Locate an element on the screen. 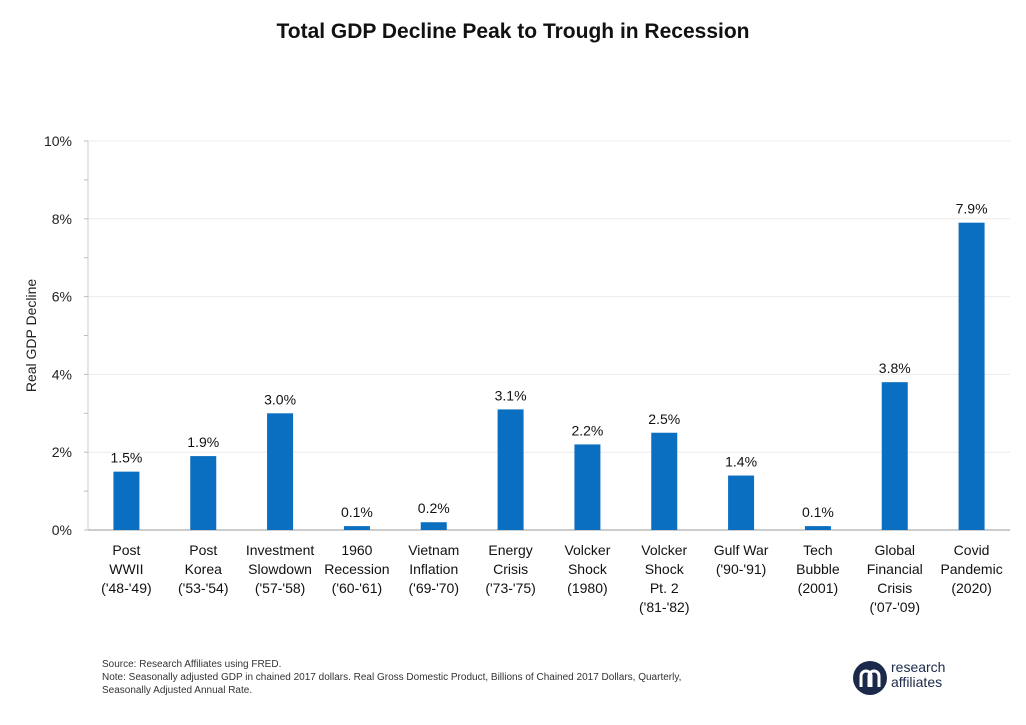 Image resolution: width=1026 pixels, height=725 pixels. x-tick-label: ('73-'75) is located at coordinates (510, 588).